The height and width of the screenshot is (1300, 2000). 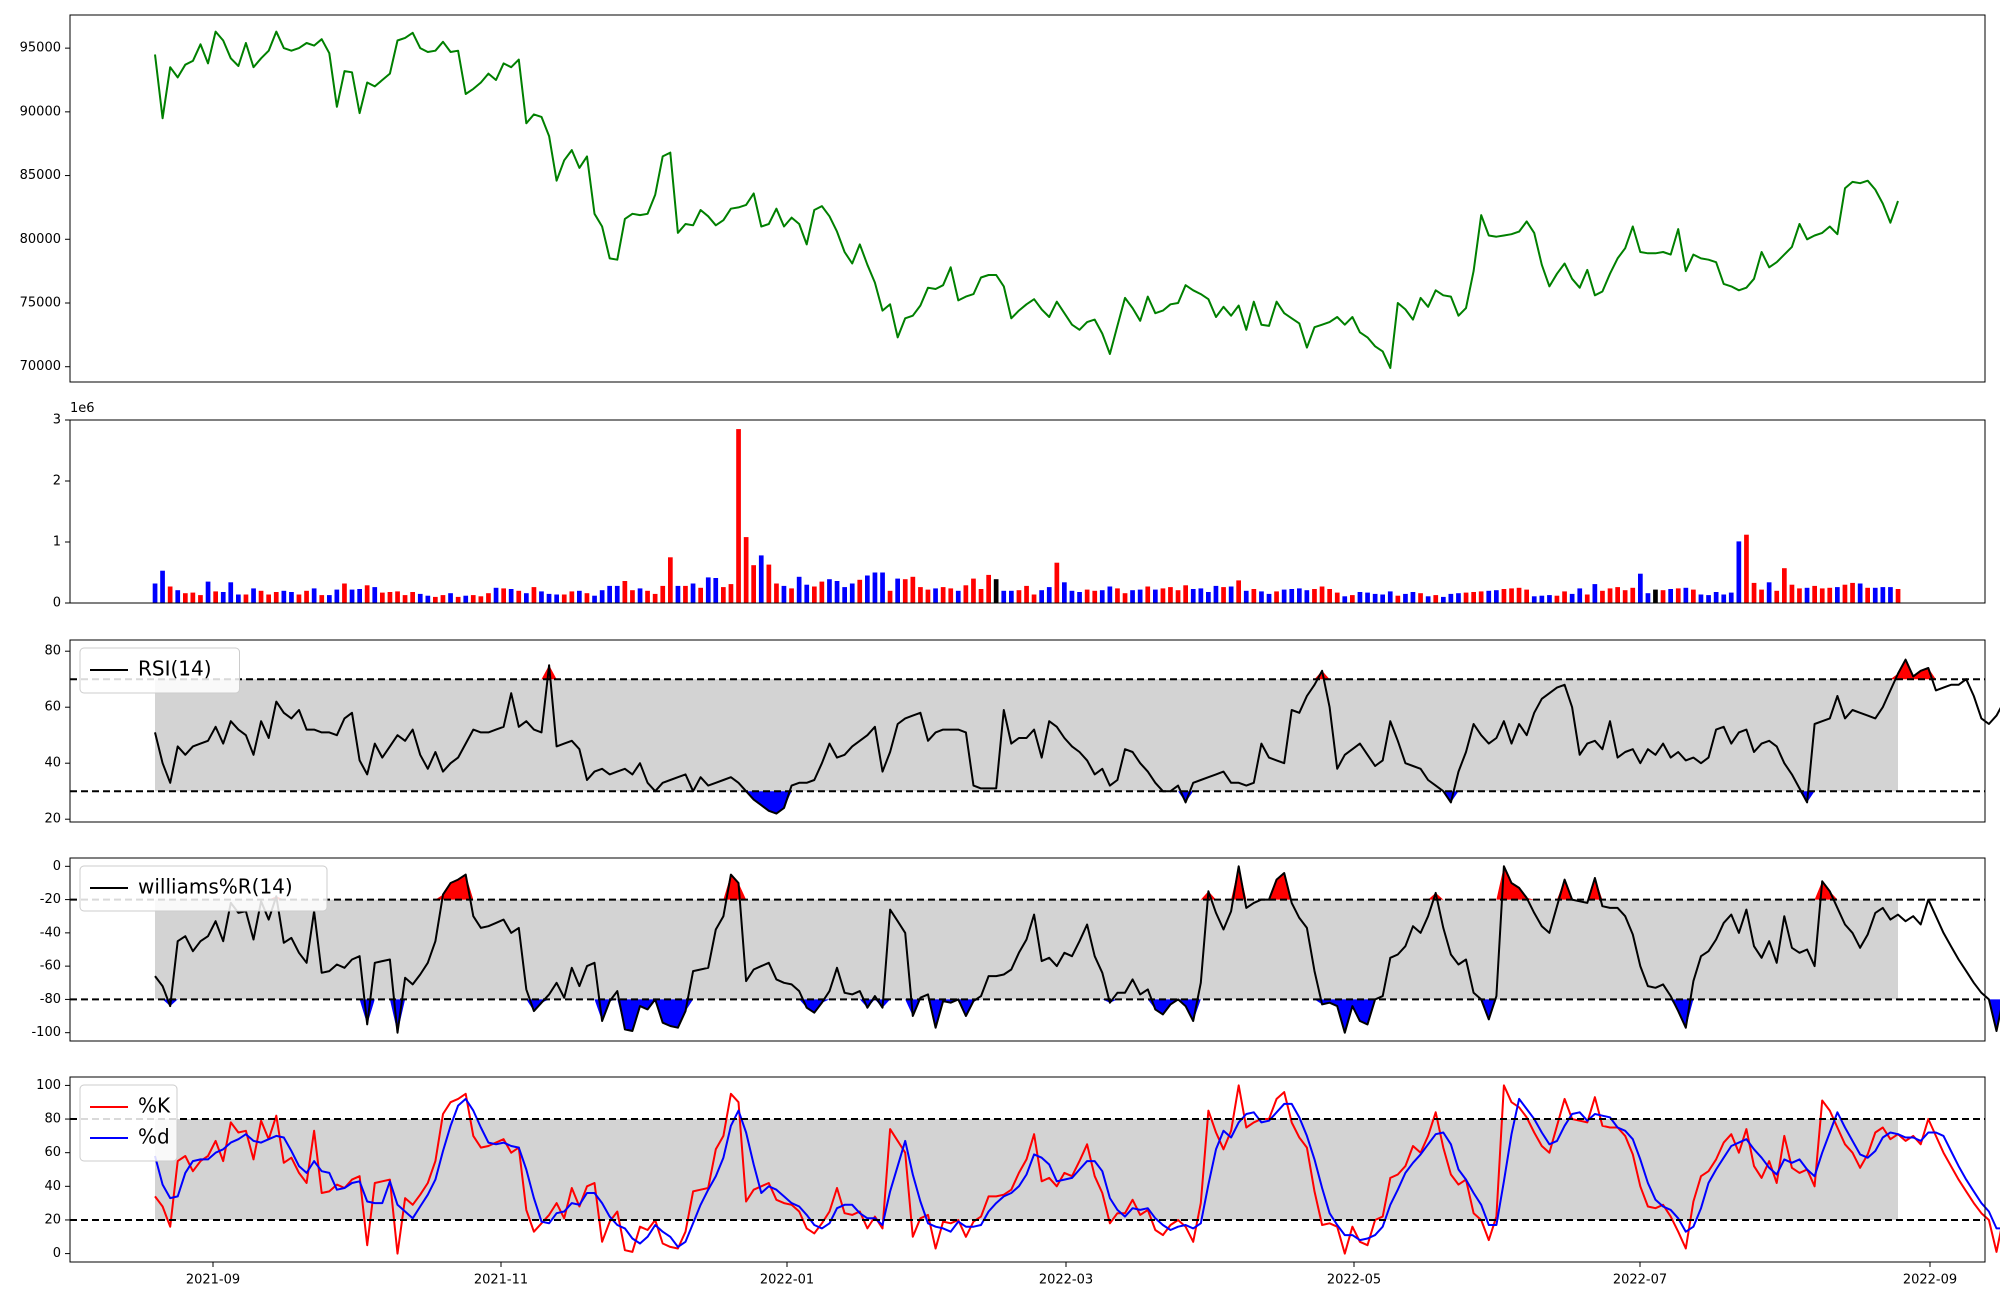 I want to click on rsi-legend-box, so click(x=159, y=670).